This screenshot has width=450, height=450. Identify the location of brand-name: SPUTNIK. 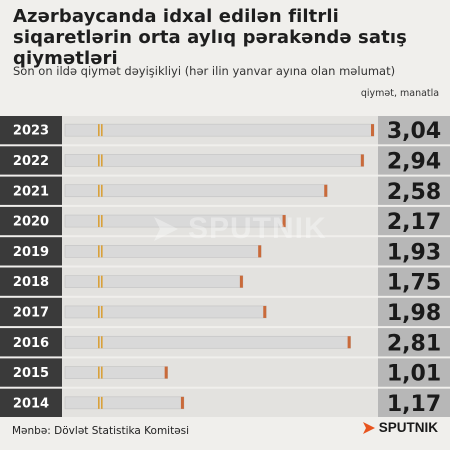
(408, 427).